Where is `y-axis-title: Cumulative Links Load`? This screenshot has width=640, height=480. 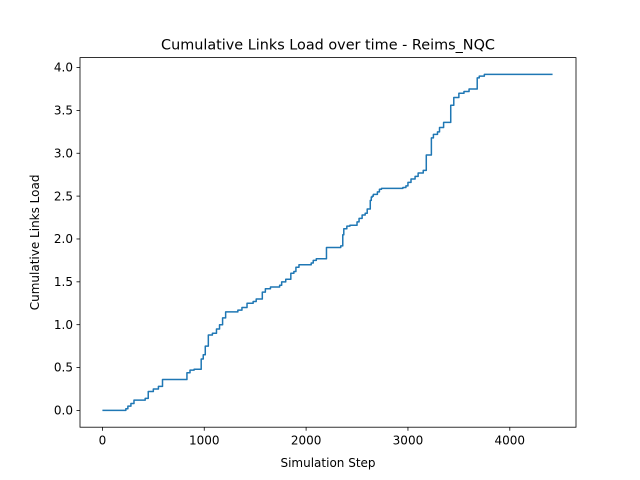 y-axis-title: Cumulative Links Load is located at coordinates (35, 243).